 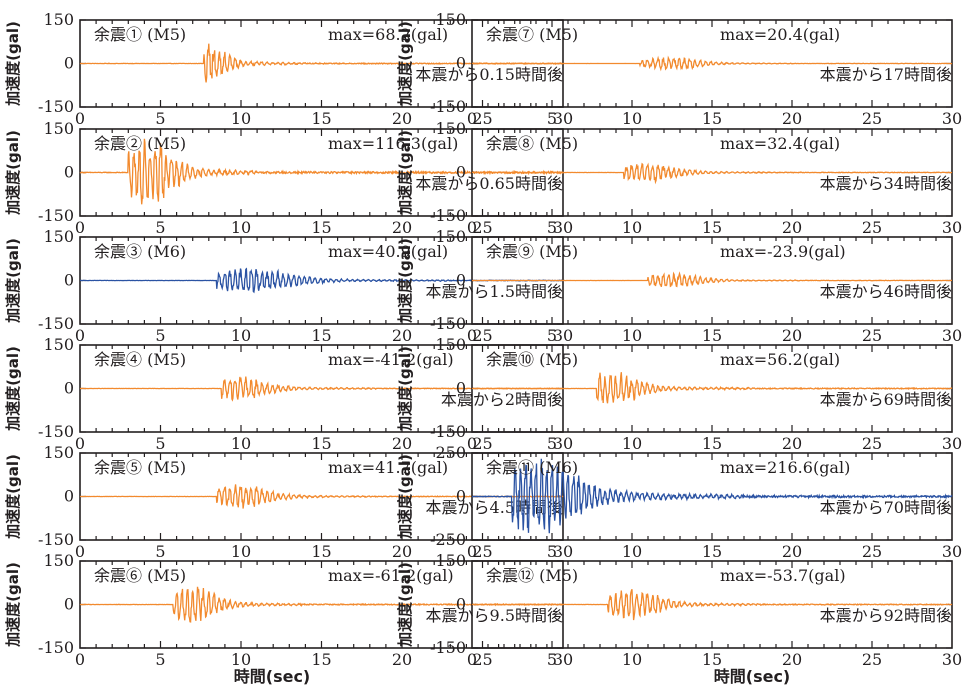 What do you see at coordinates (532, 251) in the screenshot?
I see `panel-title: 余震⑨ (M5)` at bounding box center [532, 251].